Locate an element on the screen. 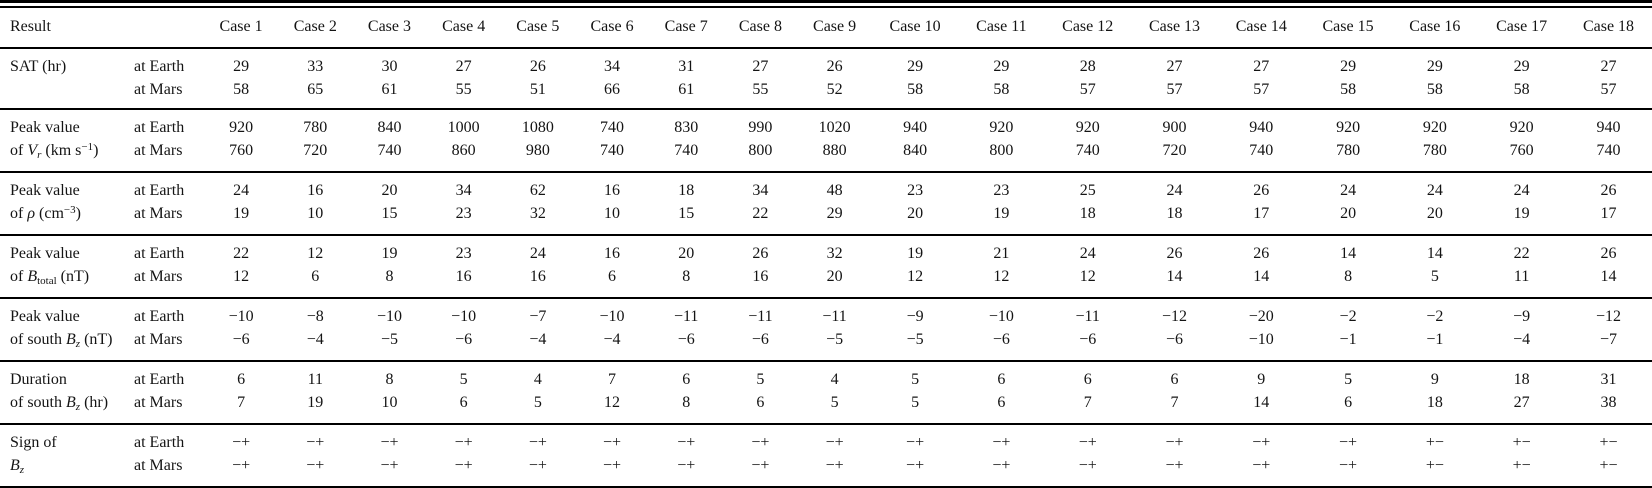 This screenshot has height=488, width=1652. value-cell-duration-south-bz-case-6: 12 is located at coordinates (612, 402).